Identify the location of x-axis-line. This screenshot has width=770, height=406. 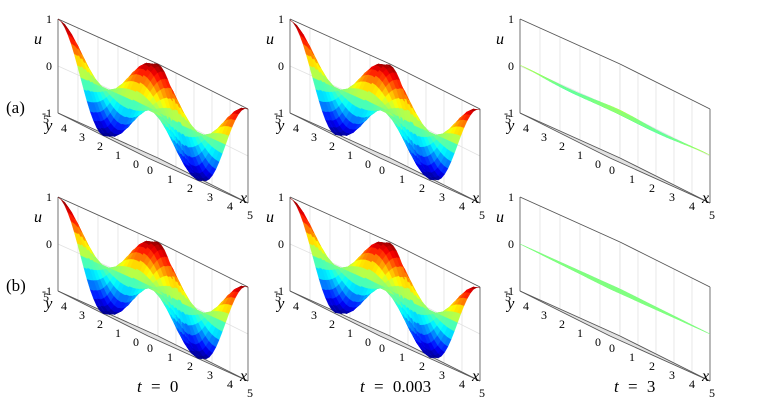
(660, 180).